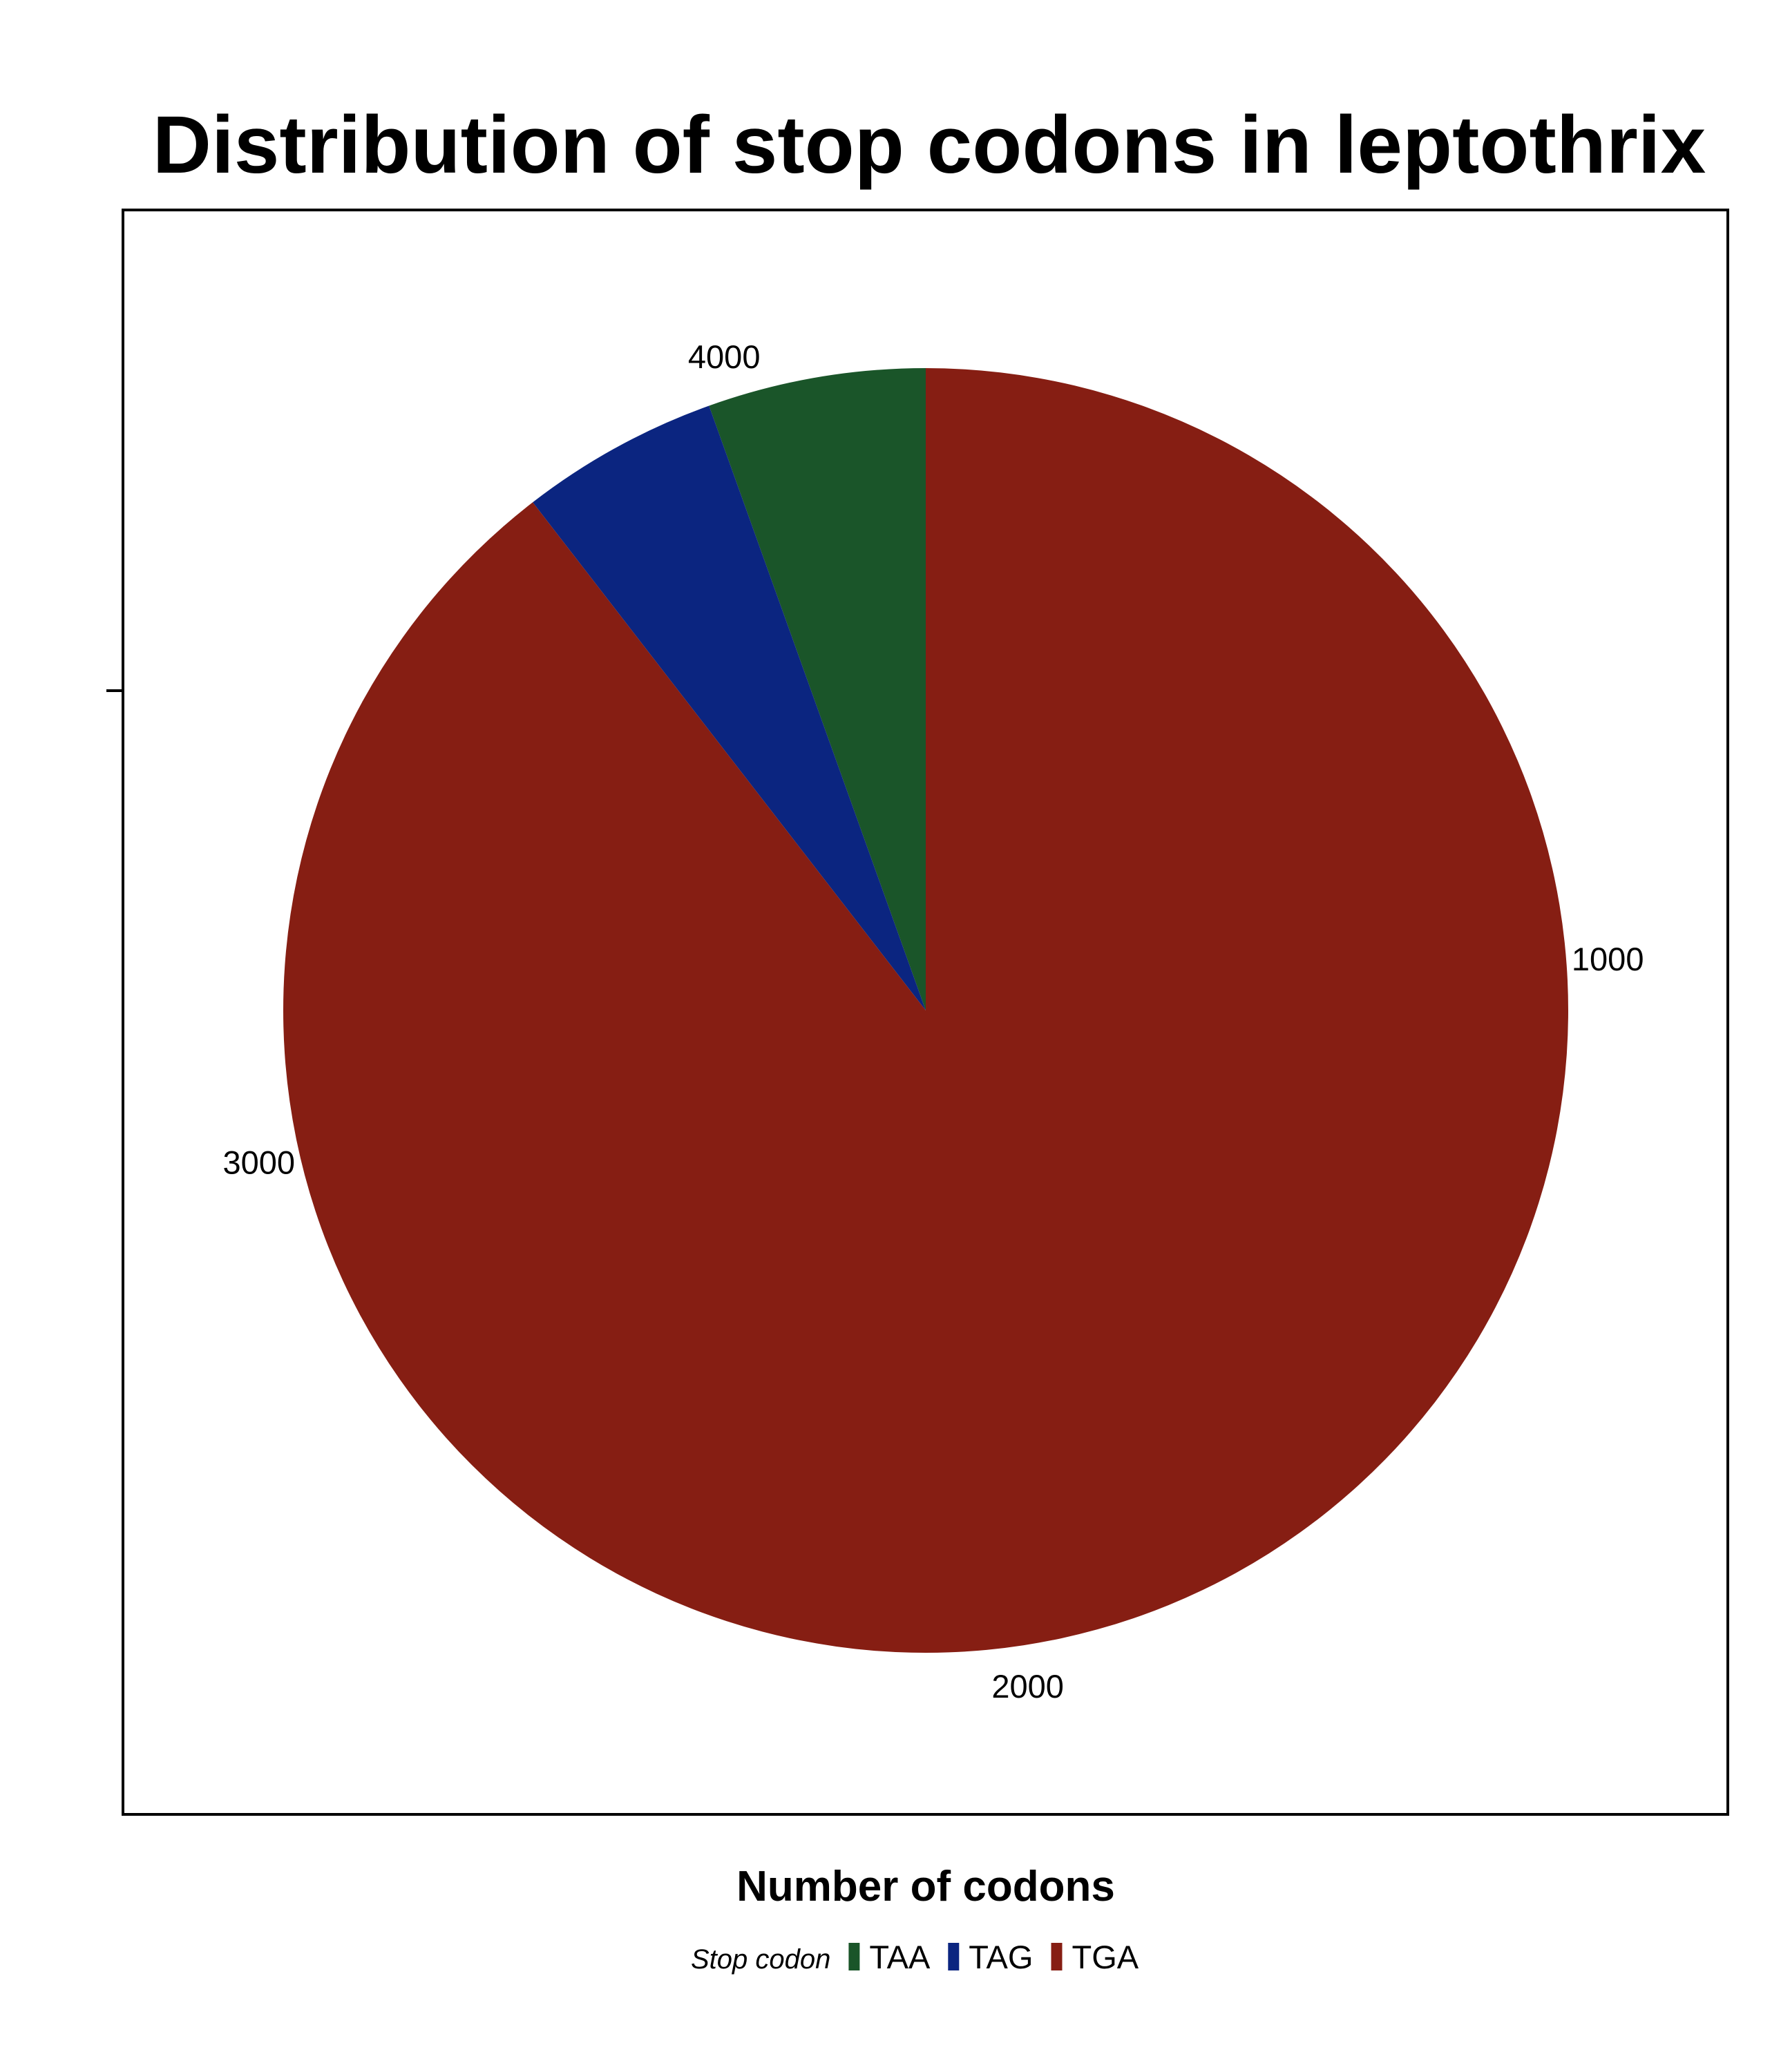 This screenshot has width=1790, height=2072. Describe the element at coordinates (954, 1956) in the screenshot. I see `legend-swatch-tag` at that location.